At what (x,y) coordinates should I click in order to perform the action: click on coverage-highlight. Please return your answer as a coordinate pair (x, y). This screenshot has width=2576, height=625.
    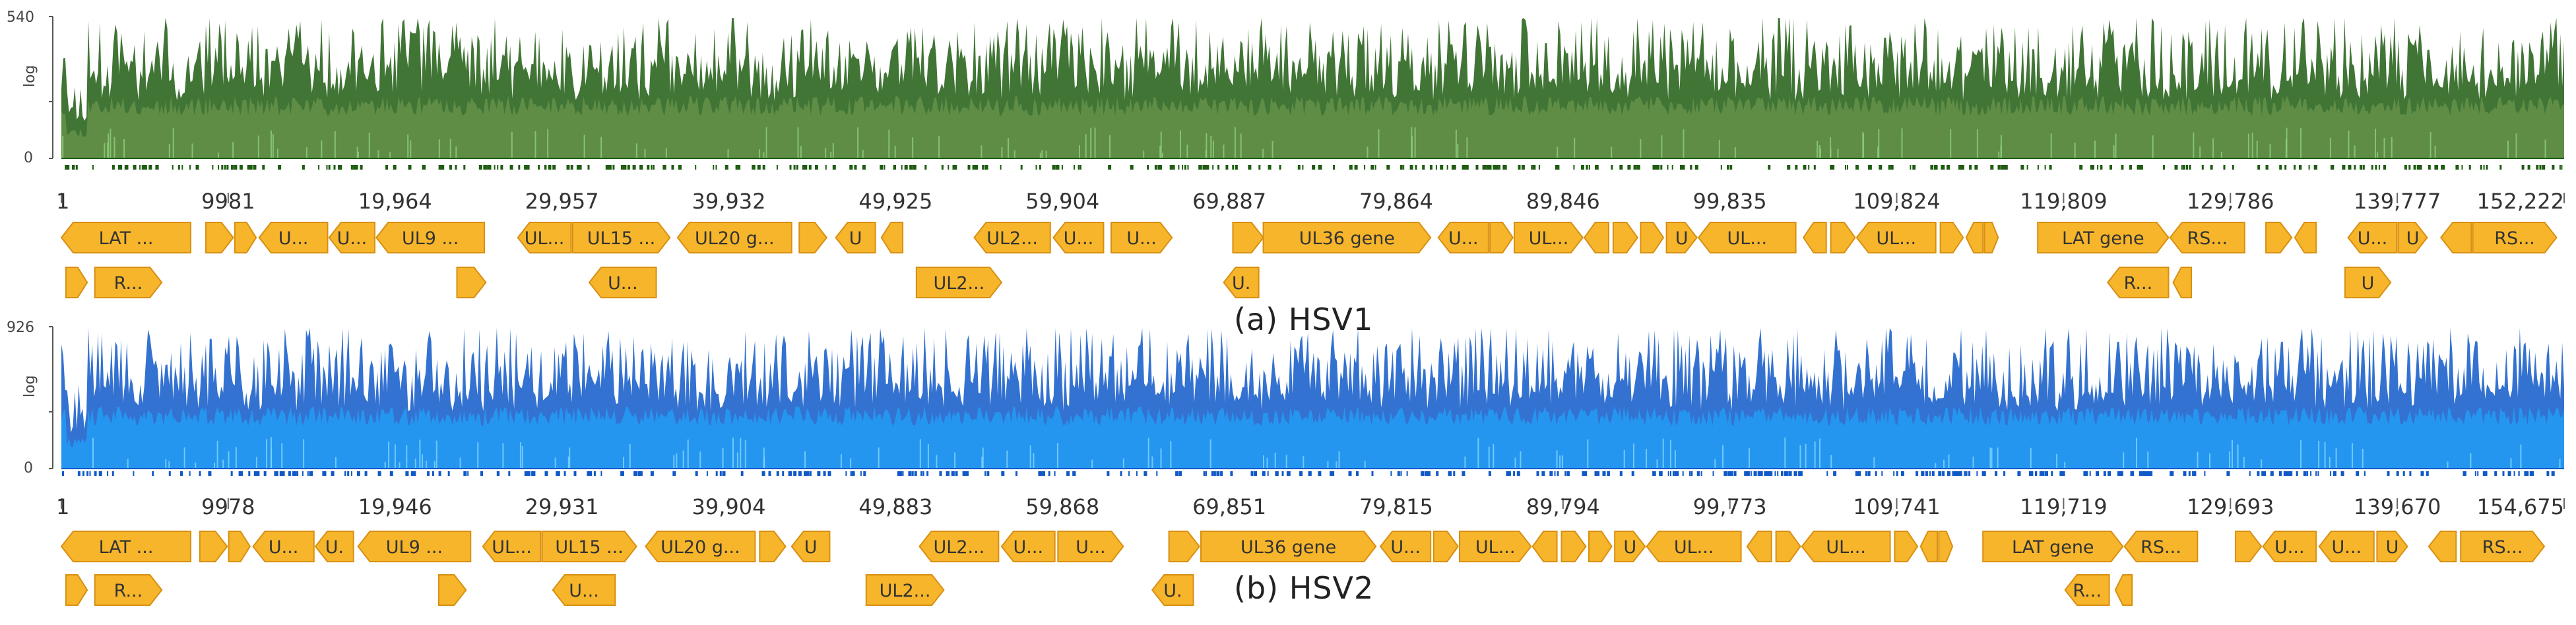
    Looking at the image, I should click on (450, 148).